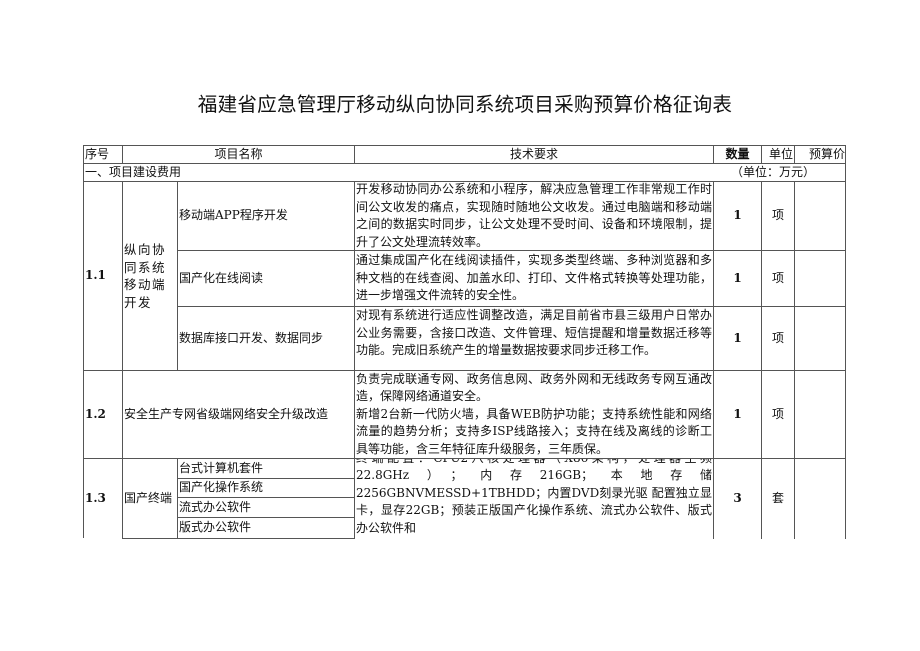 The height and width of the screenshot is (651, 920). Describe the element at coordinates (737, 216) in the screenshot. I see `item-app-qty: 1` at that location.